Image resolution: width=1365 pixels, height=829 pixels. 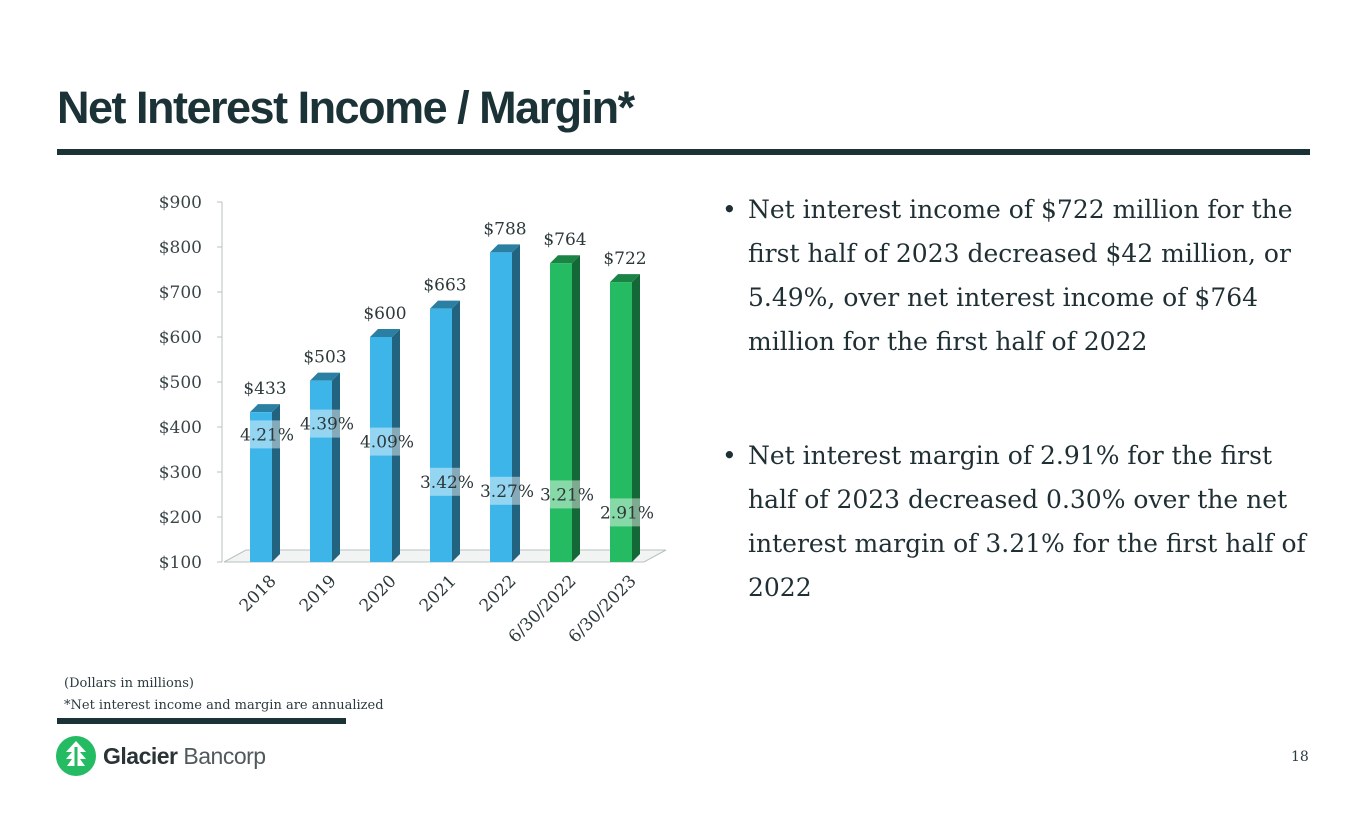 What do you see at coordinates (346, 107) in the screenshot?
I see `page-title: Net Interest Income / Margin*` at bounding box center [346, 107].